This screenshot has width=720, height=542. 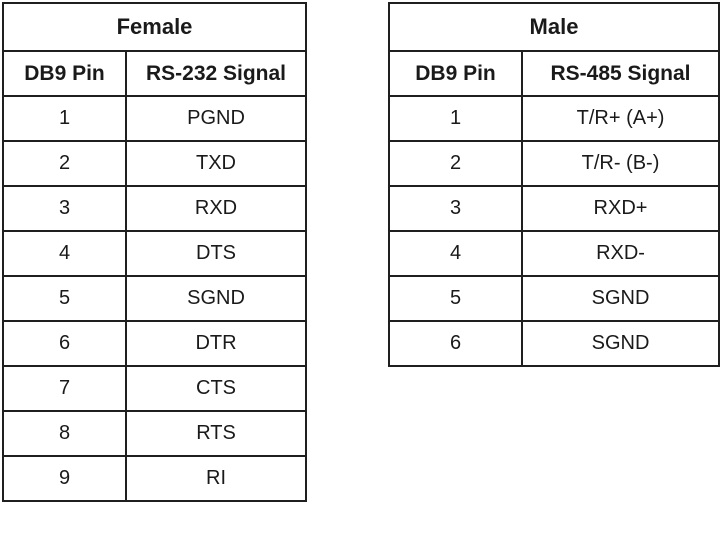 I want to click on signal-cell: T/R+ (A+), so click(x=620, y=118).